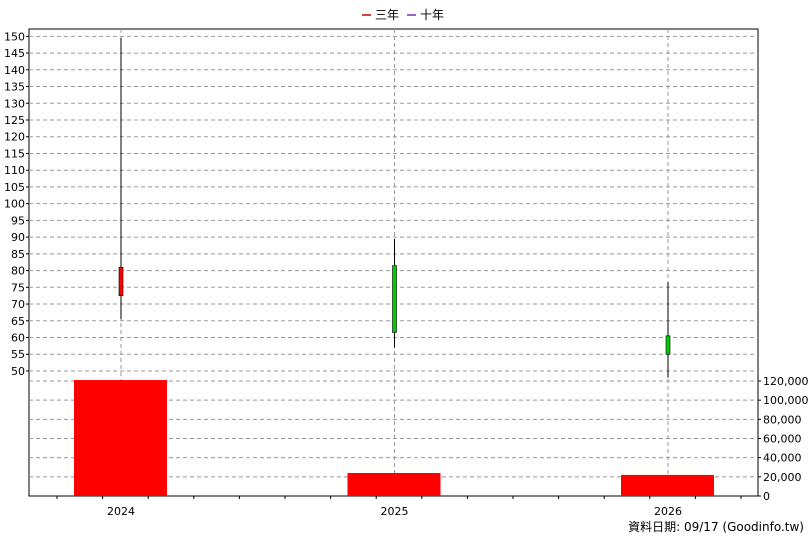 This screenshot has height=540, width=808. I want to click on price-tick-label: 135, so click(14, 87).